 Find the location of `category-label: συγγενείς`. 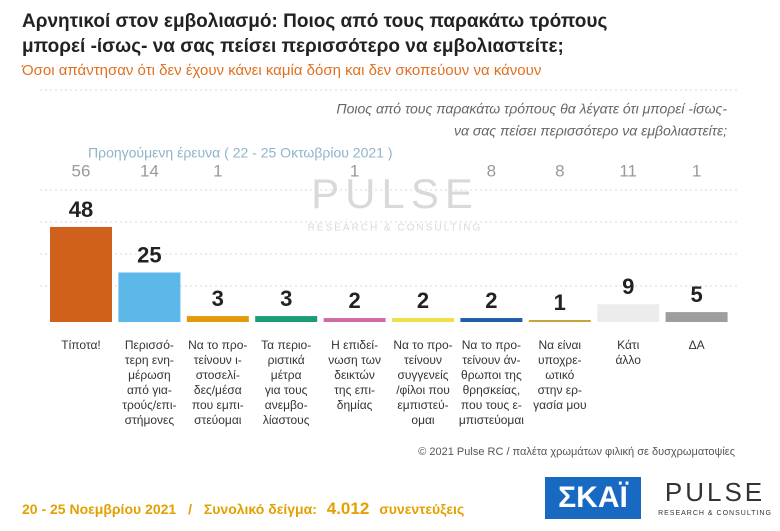

category-label: συγγενείς is located at coordinates (422, 375).